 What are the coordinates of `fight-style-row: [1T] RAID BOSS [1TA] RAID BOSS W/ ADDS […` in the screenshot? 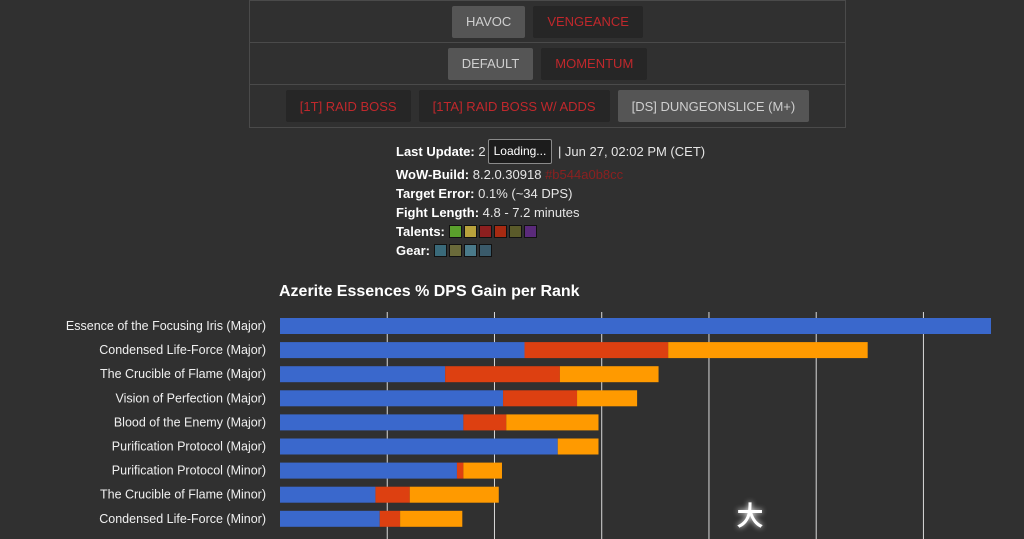 It's located at (547, 106).